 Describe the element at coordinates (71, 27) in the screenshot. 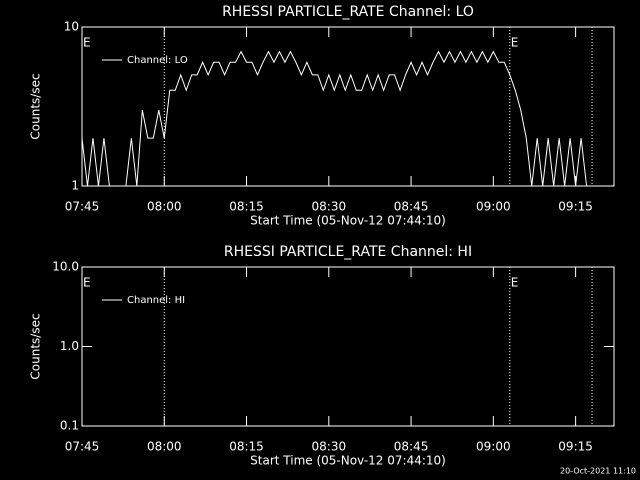

I see `y-tick-label: 10` at that location.